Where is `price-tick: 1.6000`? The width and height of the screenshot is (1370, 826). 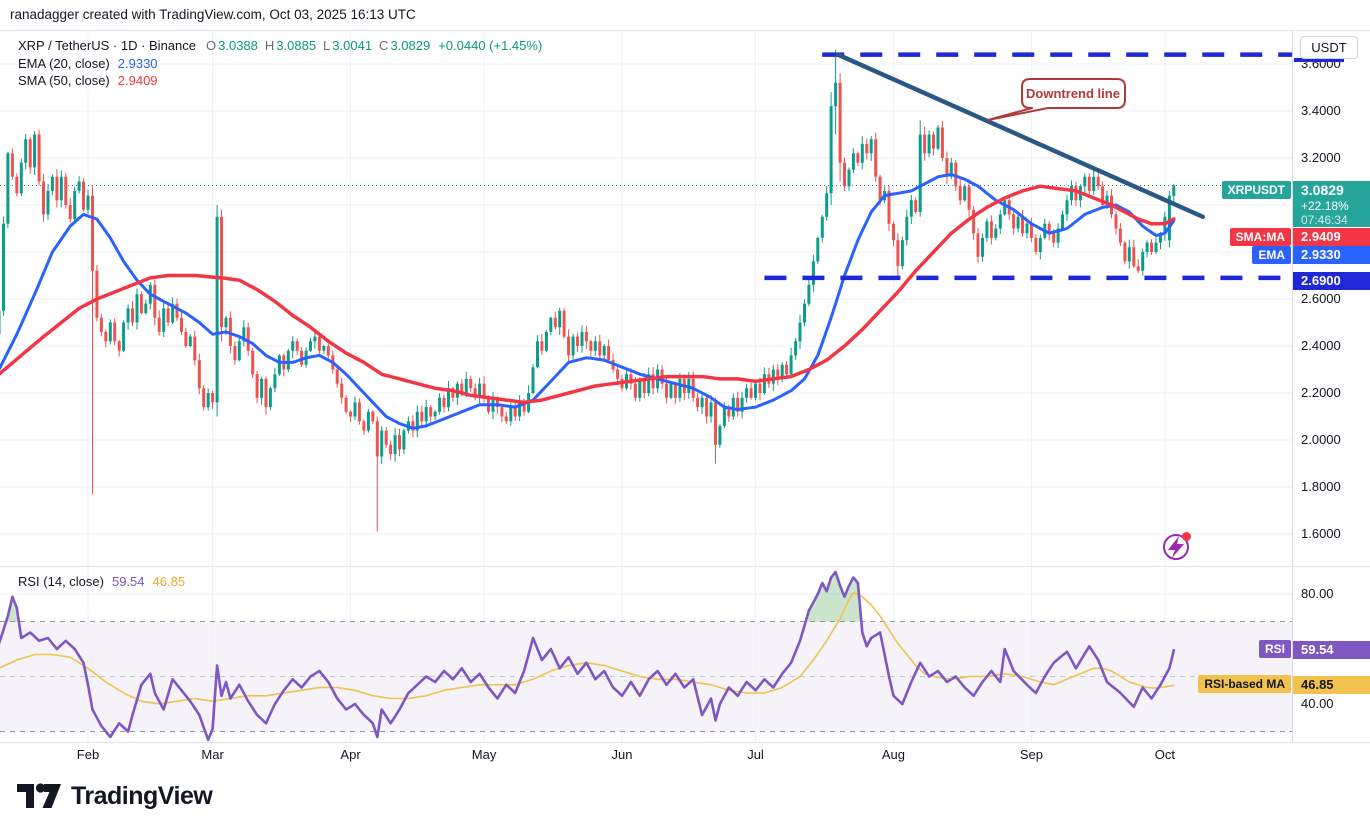
price-tick: 1.6000 is located at coordinates (1321, 533).